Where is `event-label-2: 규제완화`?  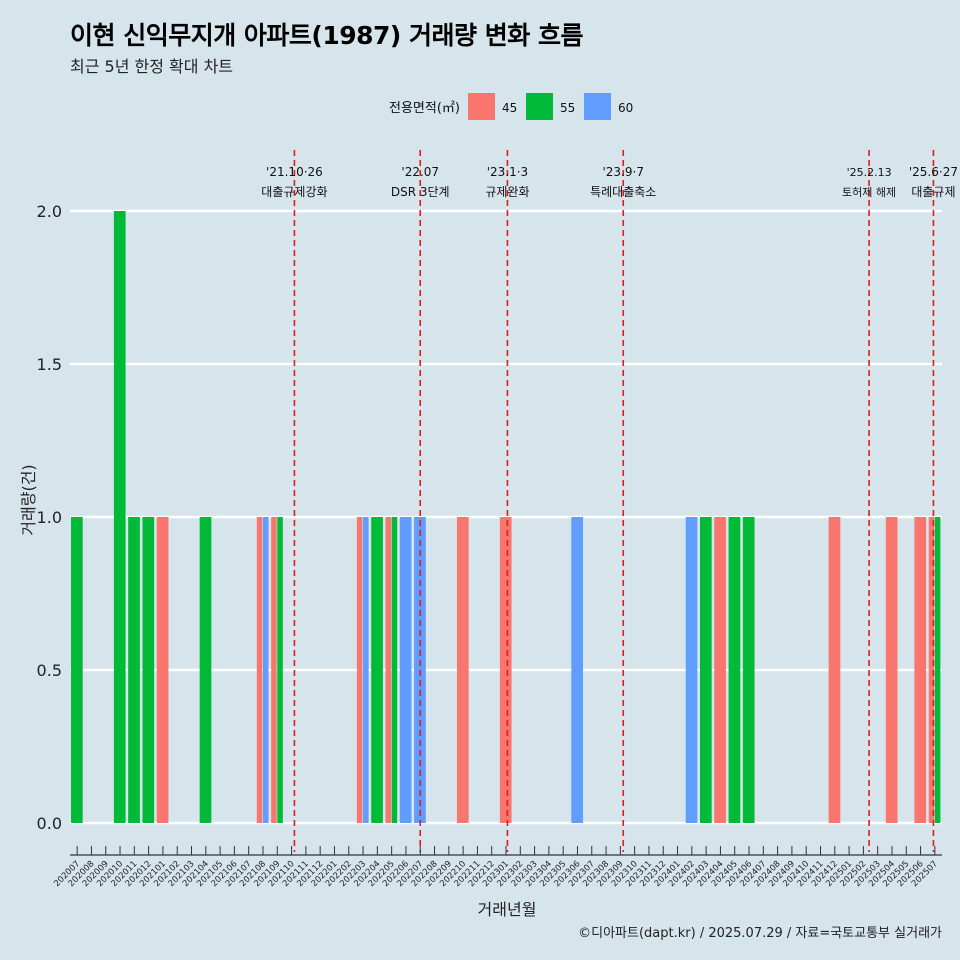 event-label-2: 규제완화 is located at coordinates (507, 192).